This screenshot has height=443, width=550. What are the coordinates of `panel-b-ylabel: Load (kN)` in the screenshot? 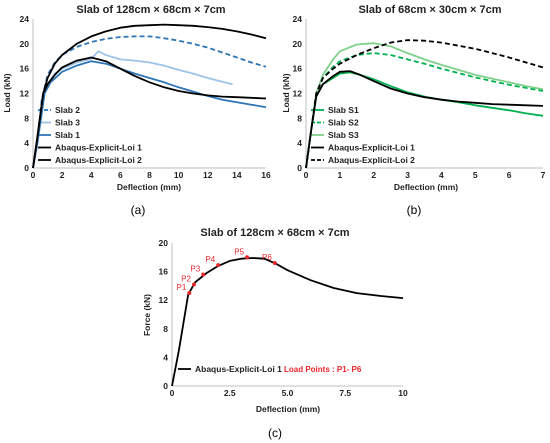 It's located at (286, 92).